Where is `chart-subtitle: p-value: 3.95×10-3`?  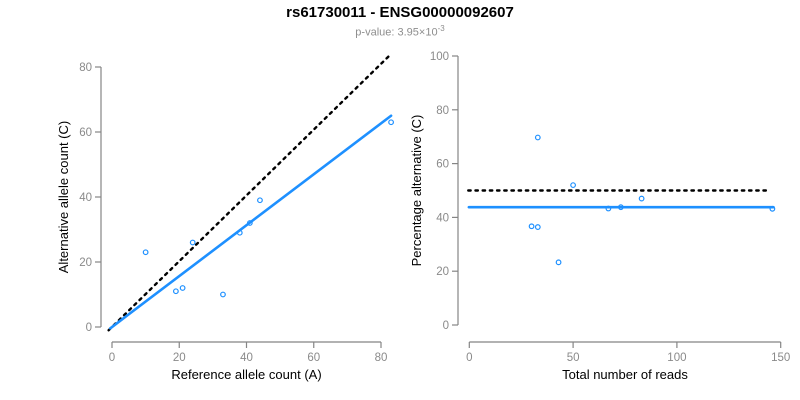
chart-subtitle: p-value: 3.95×10-3 is located at coordinates (400, 31).